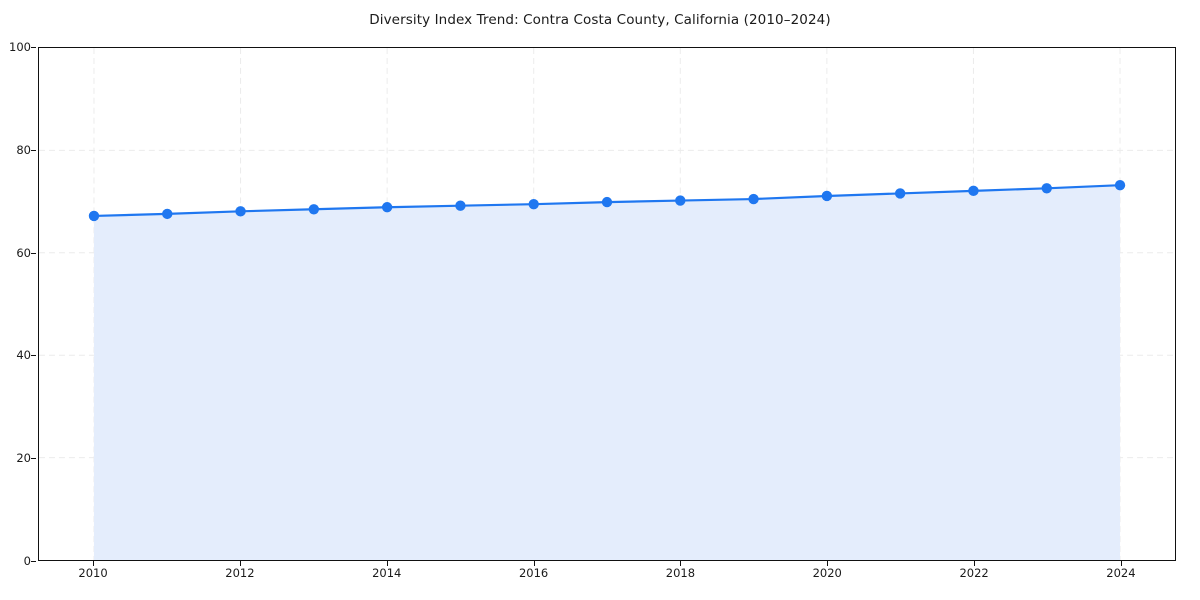  Describe the element at coordinates (1121, 573) in the screenshot. I see `x-axis-tick-label: 2024` at that location.